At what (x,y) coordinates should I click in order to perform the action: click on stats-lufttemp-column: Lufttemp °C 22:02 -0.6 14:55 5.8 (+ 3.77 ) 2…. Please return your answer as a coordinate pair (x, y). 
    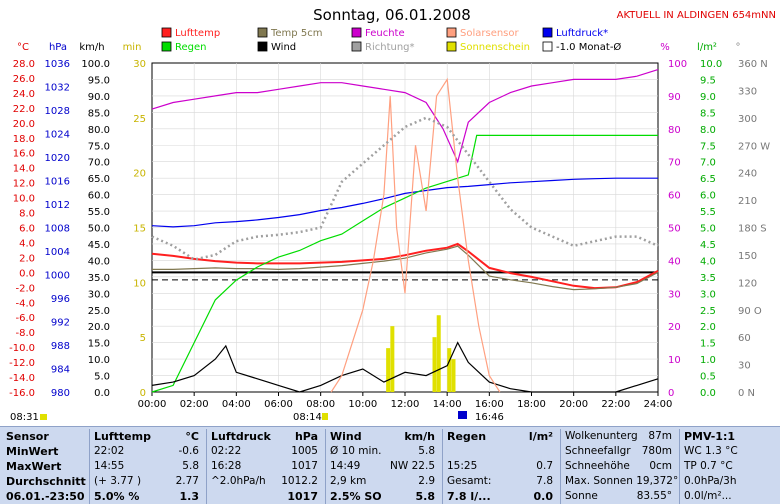
    Looking at the image, I should click on (147, 466).